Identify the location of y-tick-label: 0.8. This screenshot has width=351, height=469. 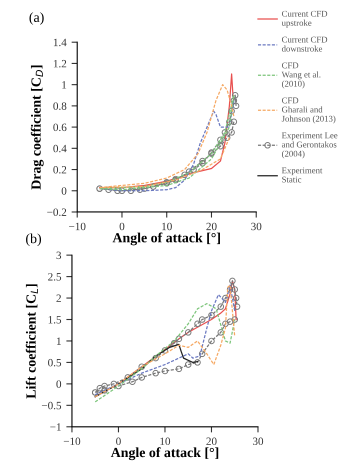
(59, 106).